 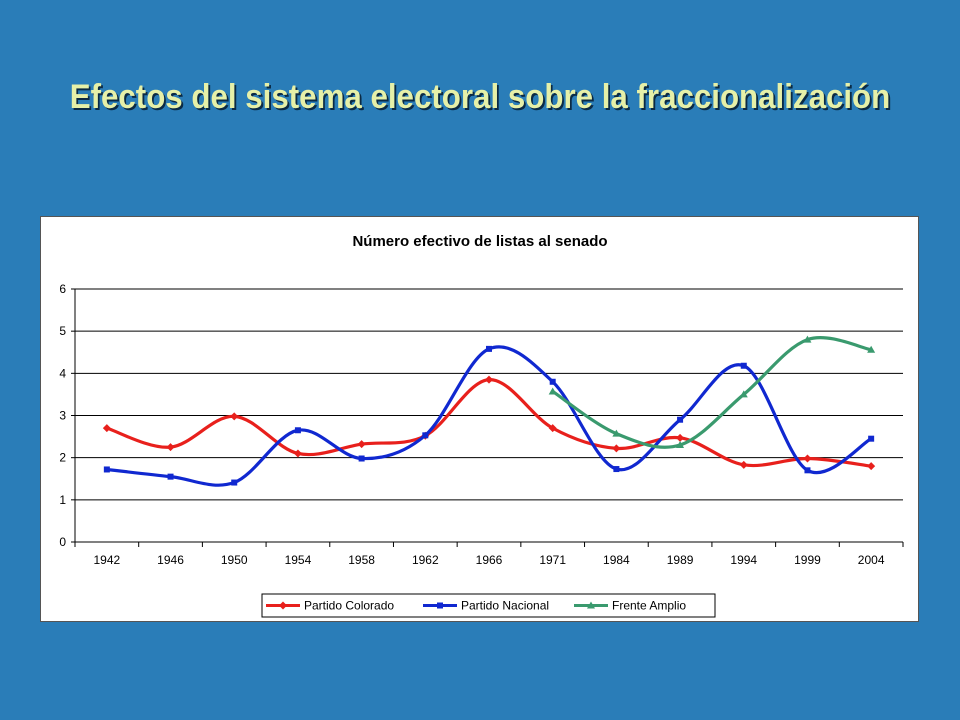 What do you see at coordinates (489, 560) in the screenshot?
I see `x-tick-label: 1966` at bounding box center [489, 560].